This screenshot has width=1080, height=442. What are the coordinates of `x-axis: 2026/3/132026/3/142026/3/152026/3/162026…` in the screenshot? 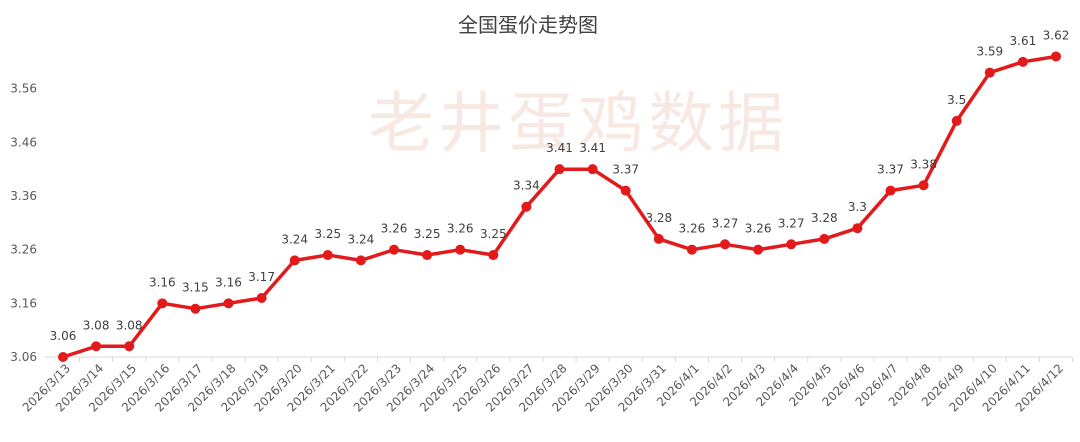 It's located at (547, 386).